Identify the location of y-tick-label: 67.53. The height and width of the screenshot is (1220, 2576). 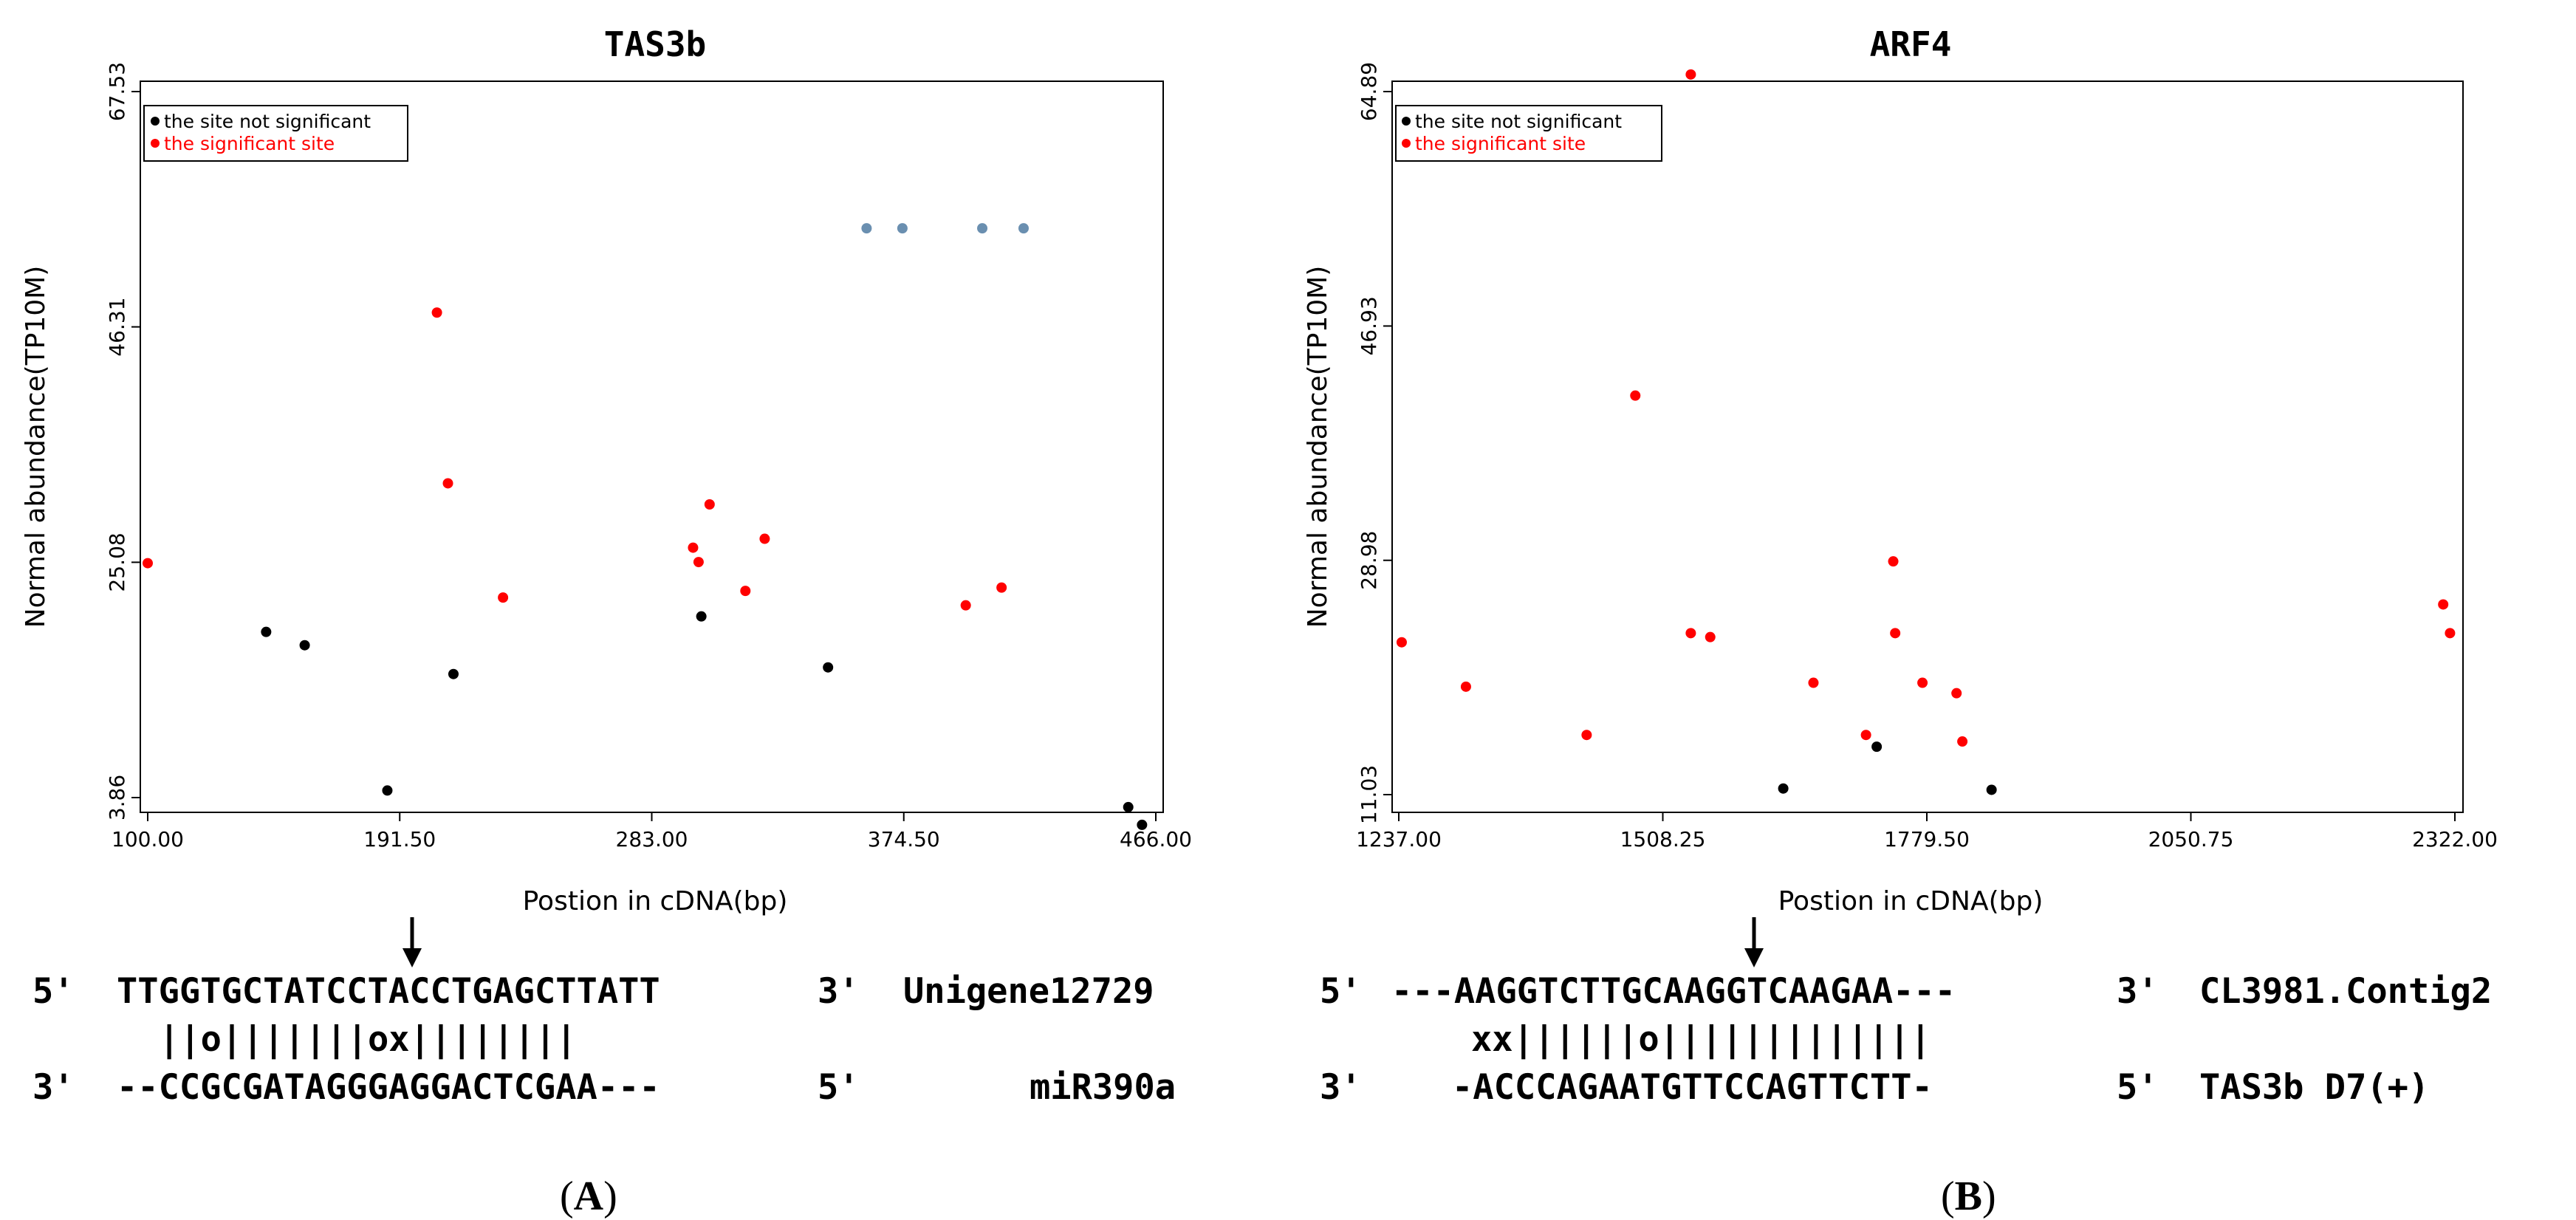
(117, 92).